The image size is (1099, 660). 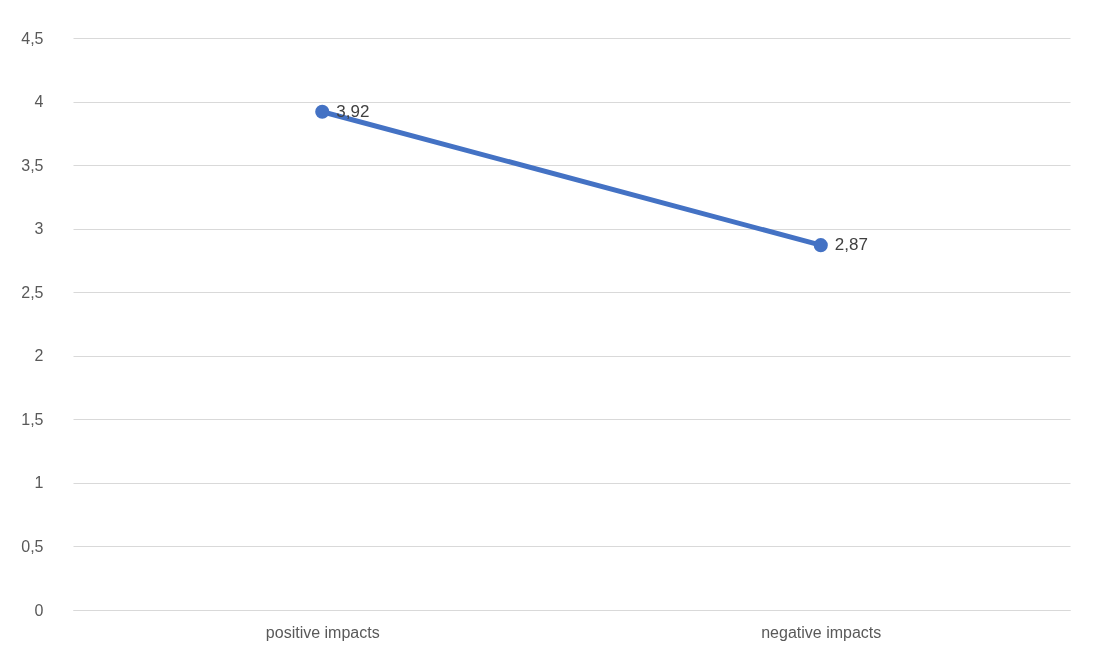 What do you see at coordinates (39, 610) in the screenshot?
I see `y-tick-label: 0` at bounding box center [39, 610].